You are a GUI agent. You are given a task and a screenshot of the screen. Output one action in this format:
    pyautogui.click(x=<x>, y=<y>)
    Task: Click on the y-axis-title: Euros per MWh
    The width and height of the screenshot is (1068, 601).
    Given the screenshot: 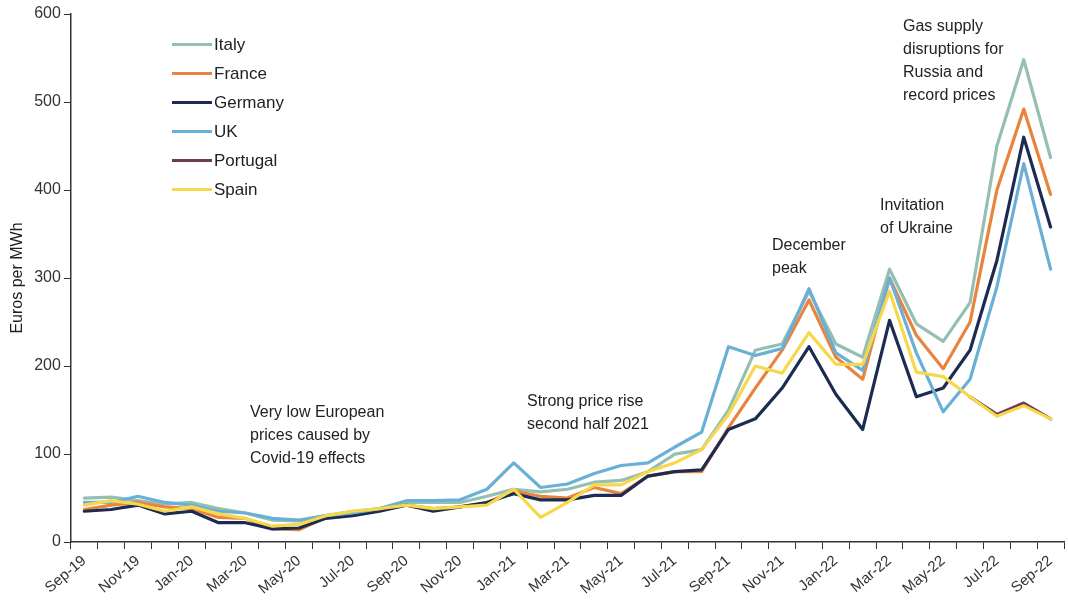 What is the action you would take?
    pyautogui.click(x=17, y=278)
    